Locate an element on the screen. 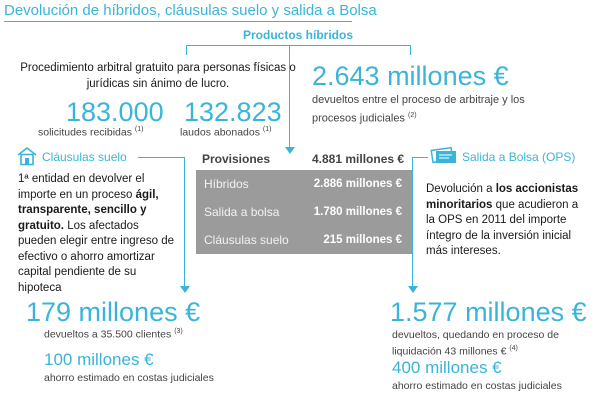  productos-hibridos-label: Productos híbridos is located at coordinates (297, 35).